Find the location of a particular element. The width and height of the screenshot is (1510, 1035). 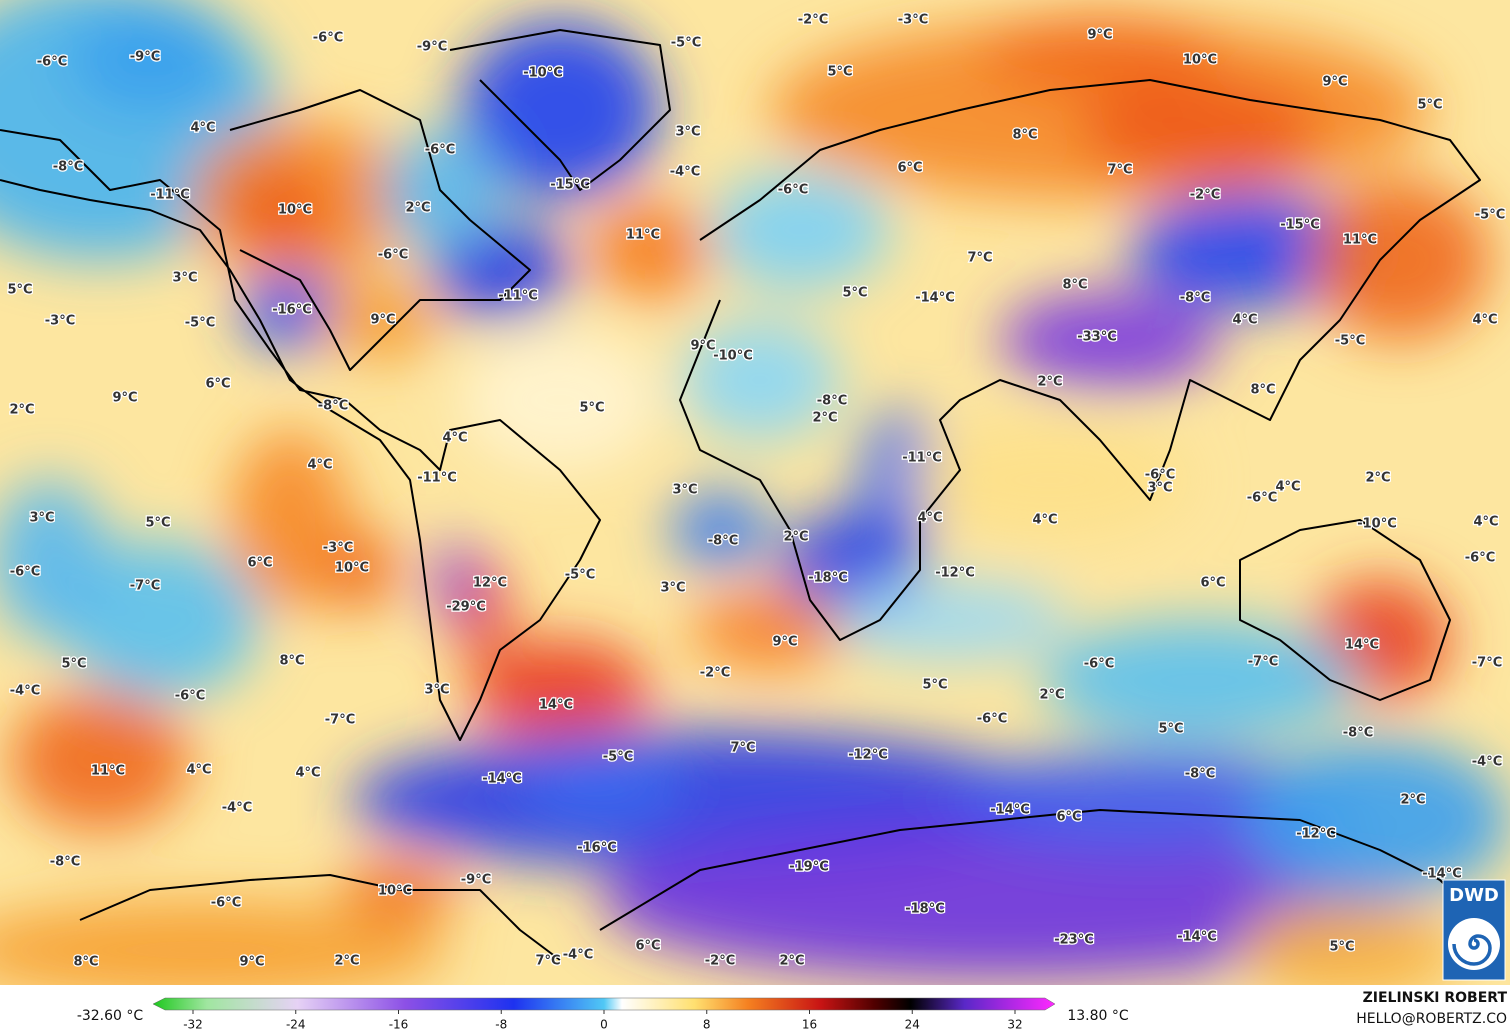

logo-text: DWD is located at coordinates (1474, 895).